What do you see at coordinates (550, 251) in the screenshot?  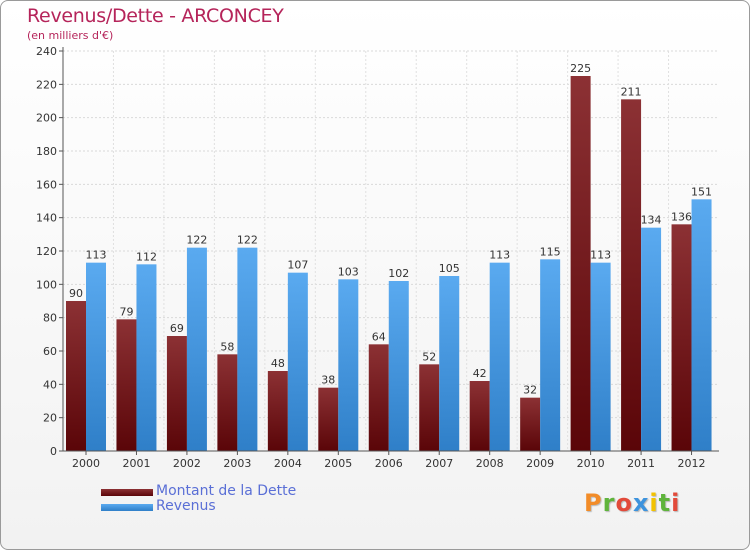 I see `data-label-revenus-2009: 115` at bounding box center [550, 251].